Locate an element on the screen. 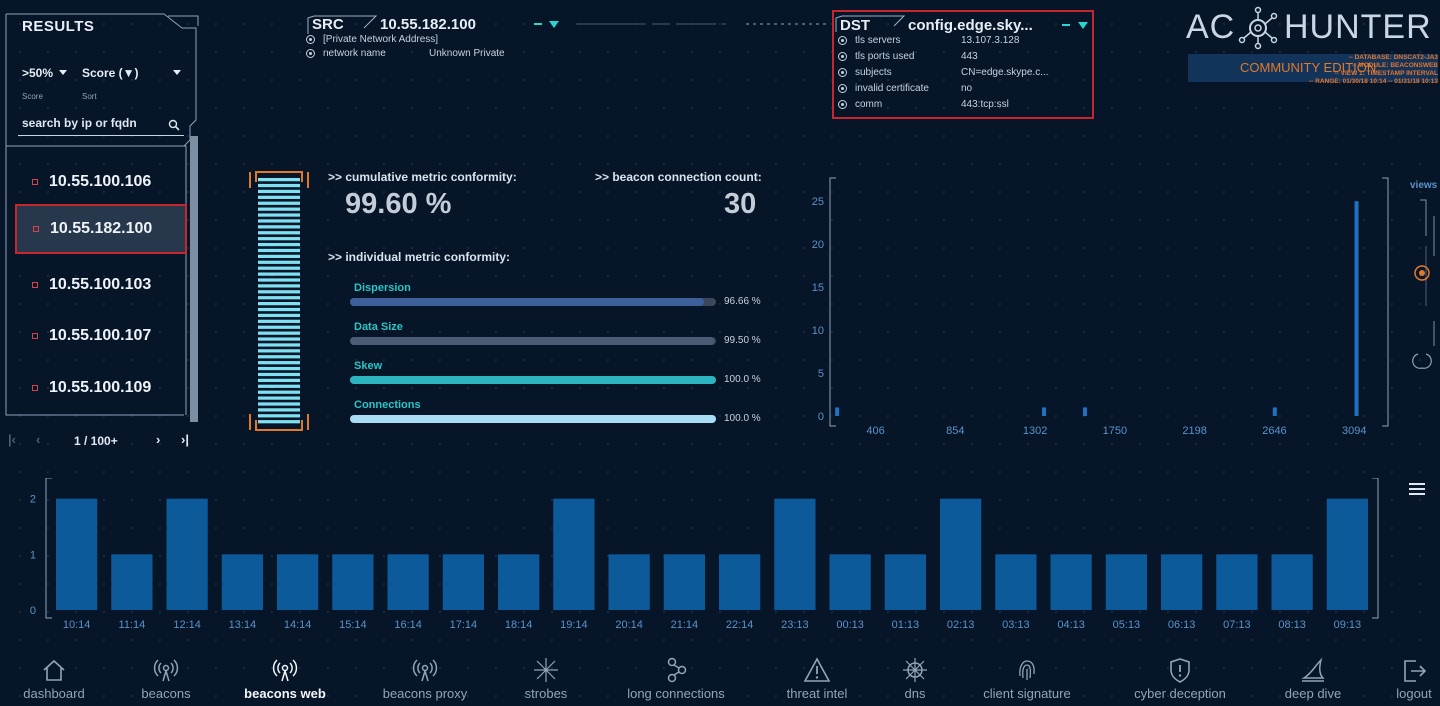 Image resolution: width=1440 pixels, height=706 pixels. nav-dns: dns is located at coordinates (915, 678).